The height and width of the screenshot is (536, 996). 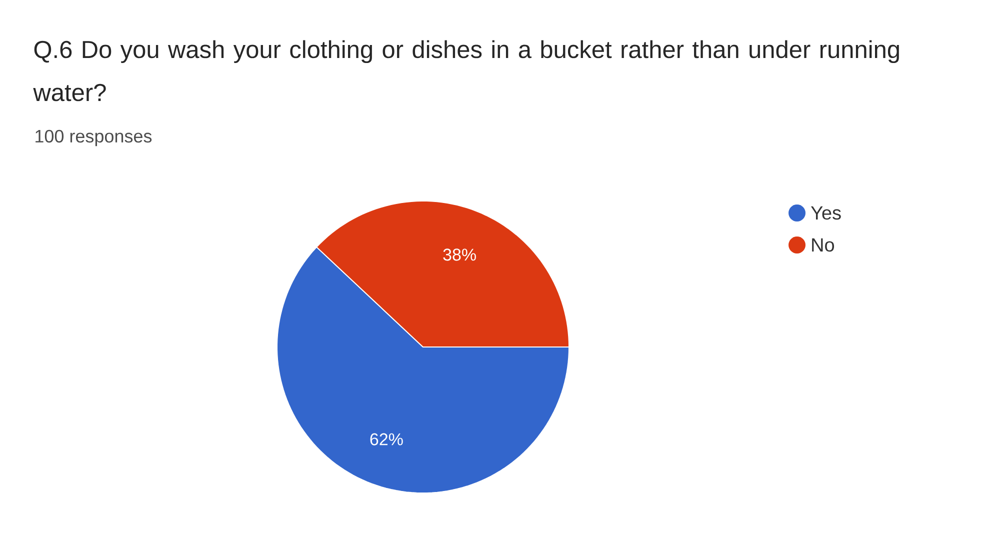 What do you see at coordinates (459, 254) in the screenshot?
I see `data-label: 38%` at bounding box center [459, 254].